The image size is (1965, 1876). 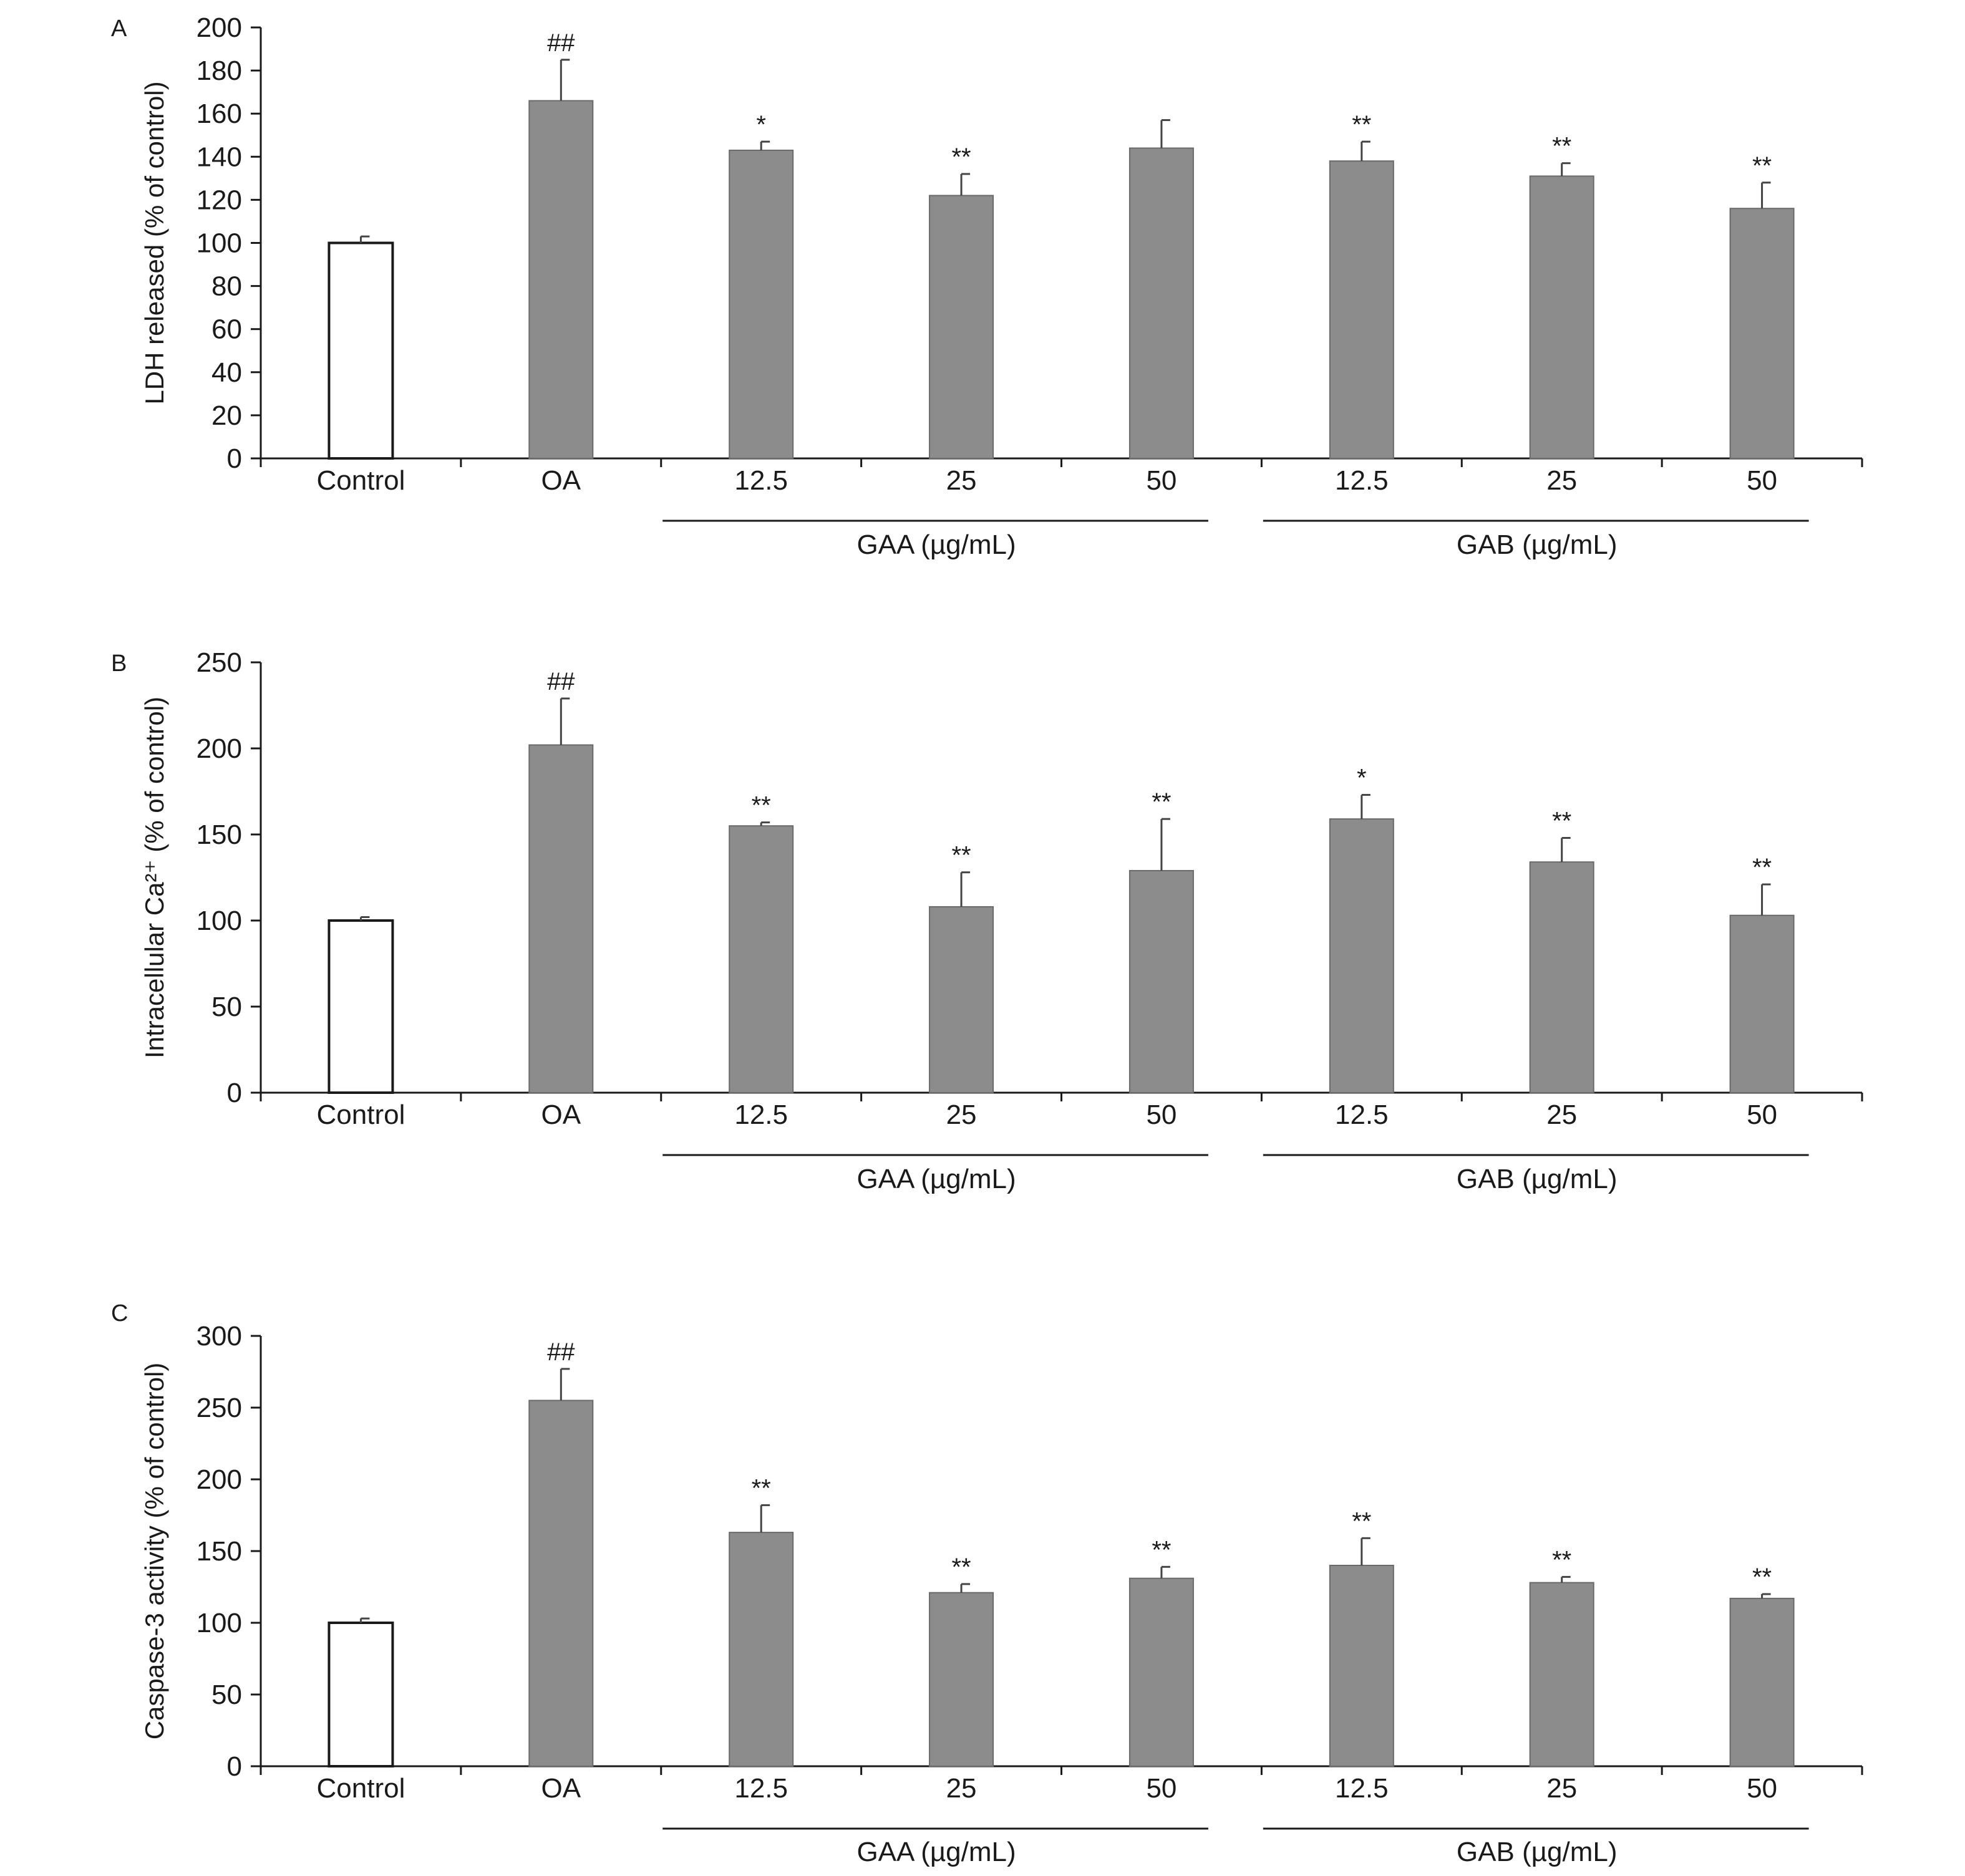 What do you see at coordinates (119, 29) in the screenshot?
I see `panel-letter: A` at bounding box center [119, 29].